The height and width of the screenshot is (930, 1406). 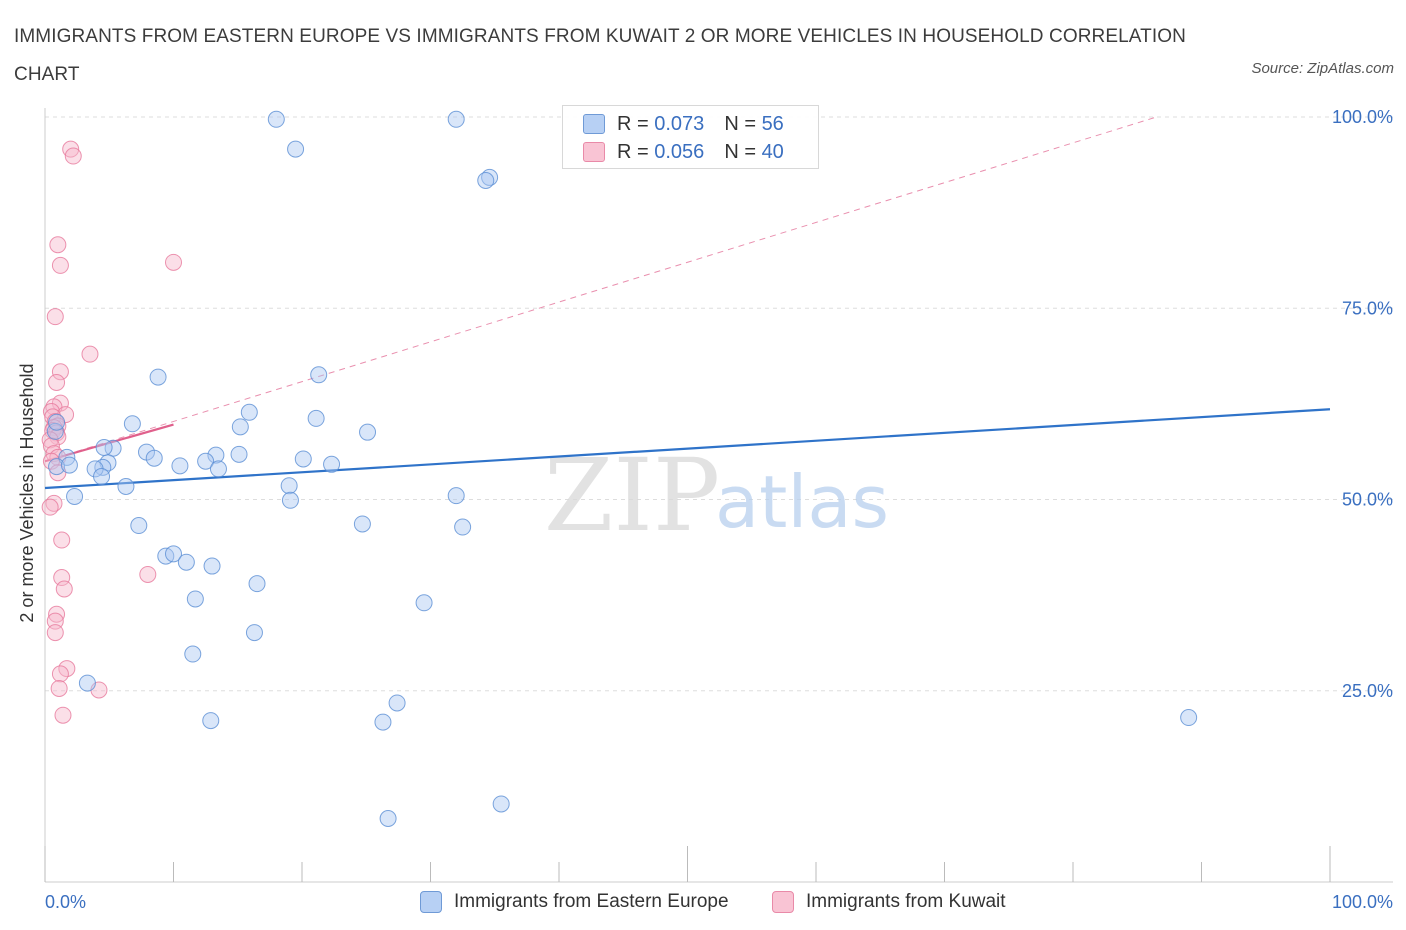 What do you see at coordinates (594, 124) in the screenshot?
I see `legend-swatch-blue` at bounding box center [594, 124].